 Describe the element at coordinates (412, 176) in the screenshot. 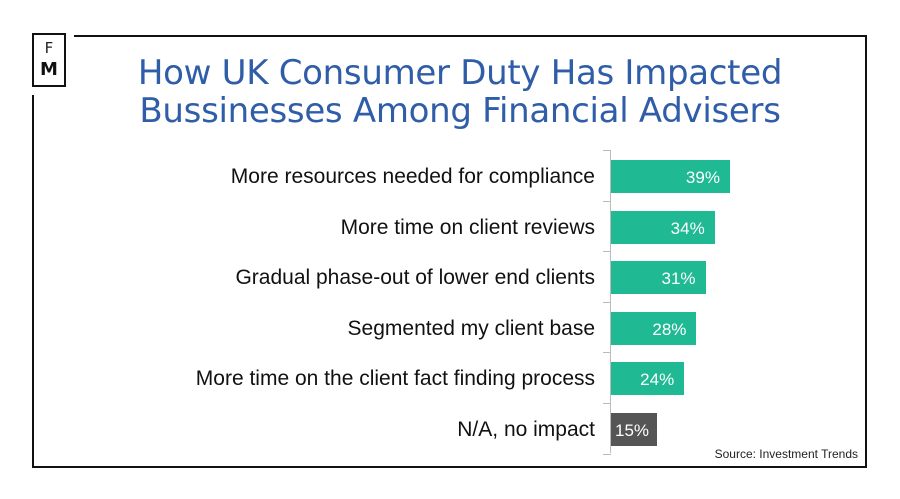

I see `category-label: More resources needed for compliance` at that location.